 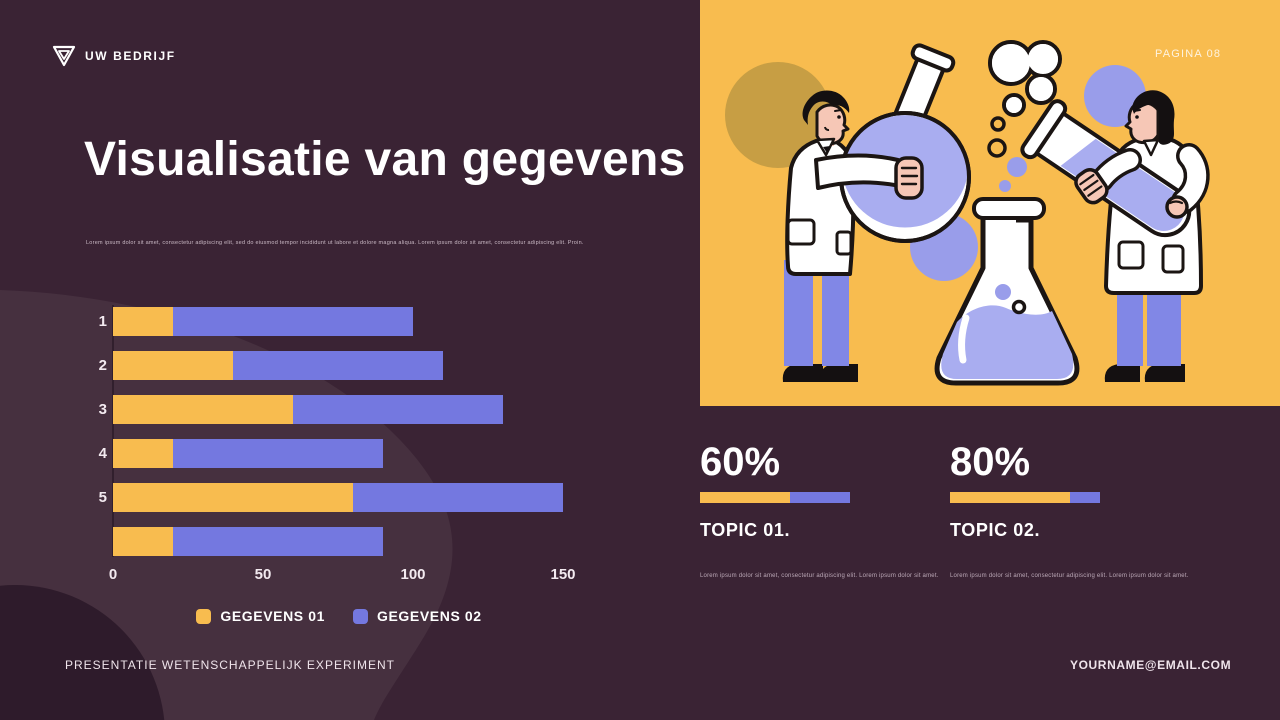 I want to click on topic-1-value: 60%, so click(x=740, y=462).